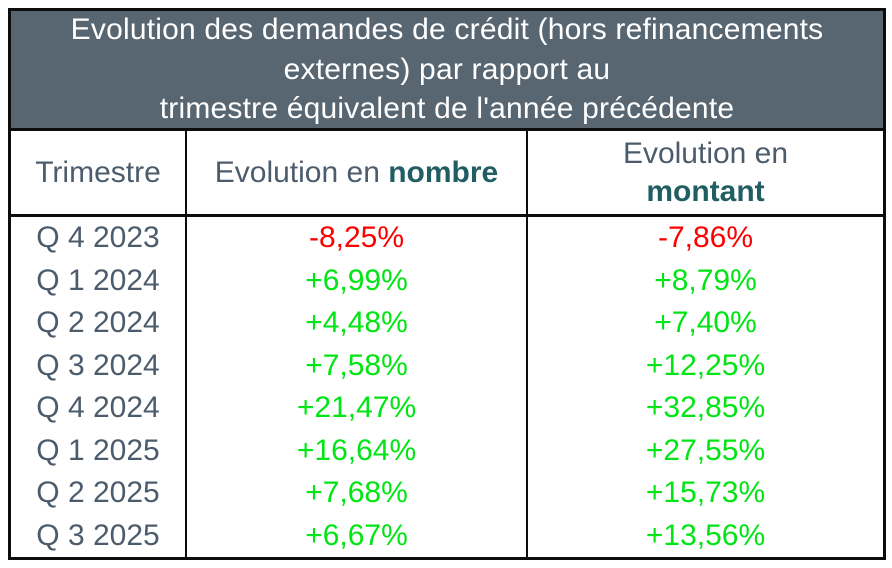  I want to click on cell-trimestre: Q 1 2025, so click(99, 450).